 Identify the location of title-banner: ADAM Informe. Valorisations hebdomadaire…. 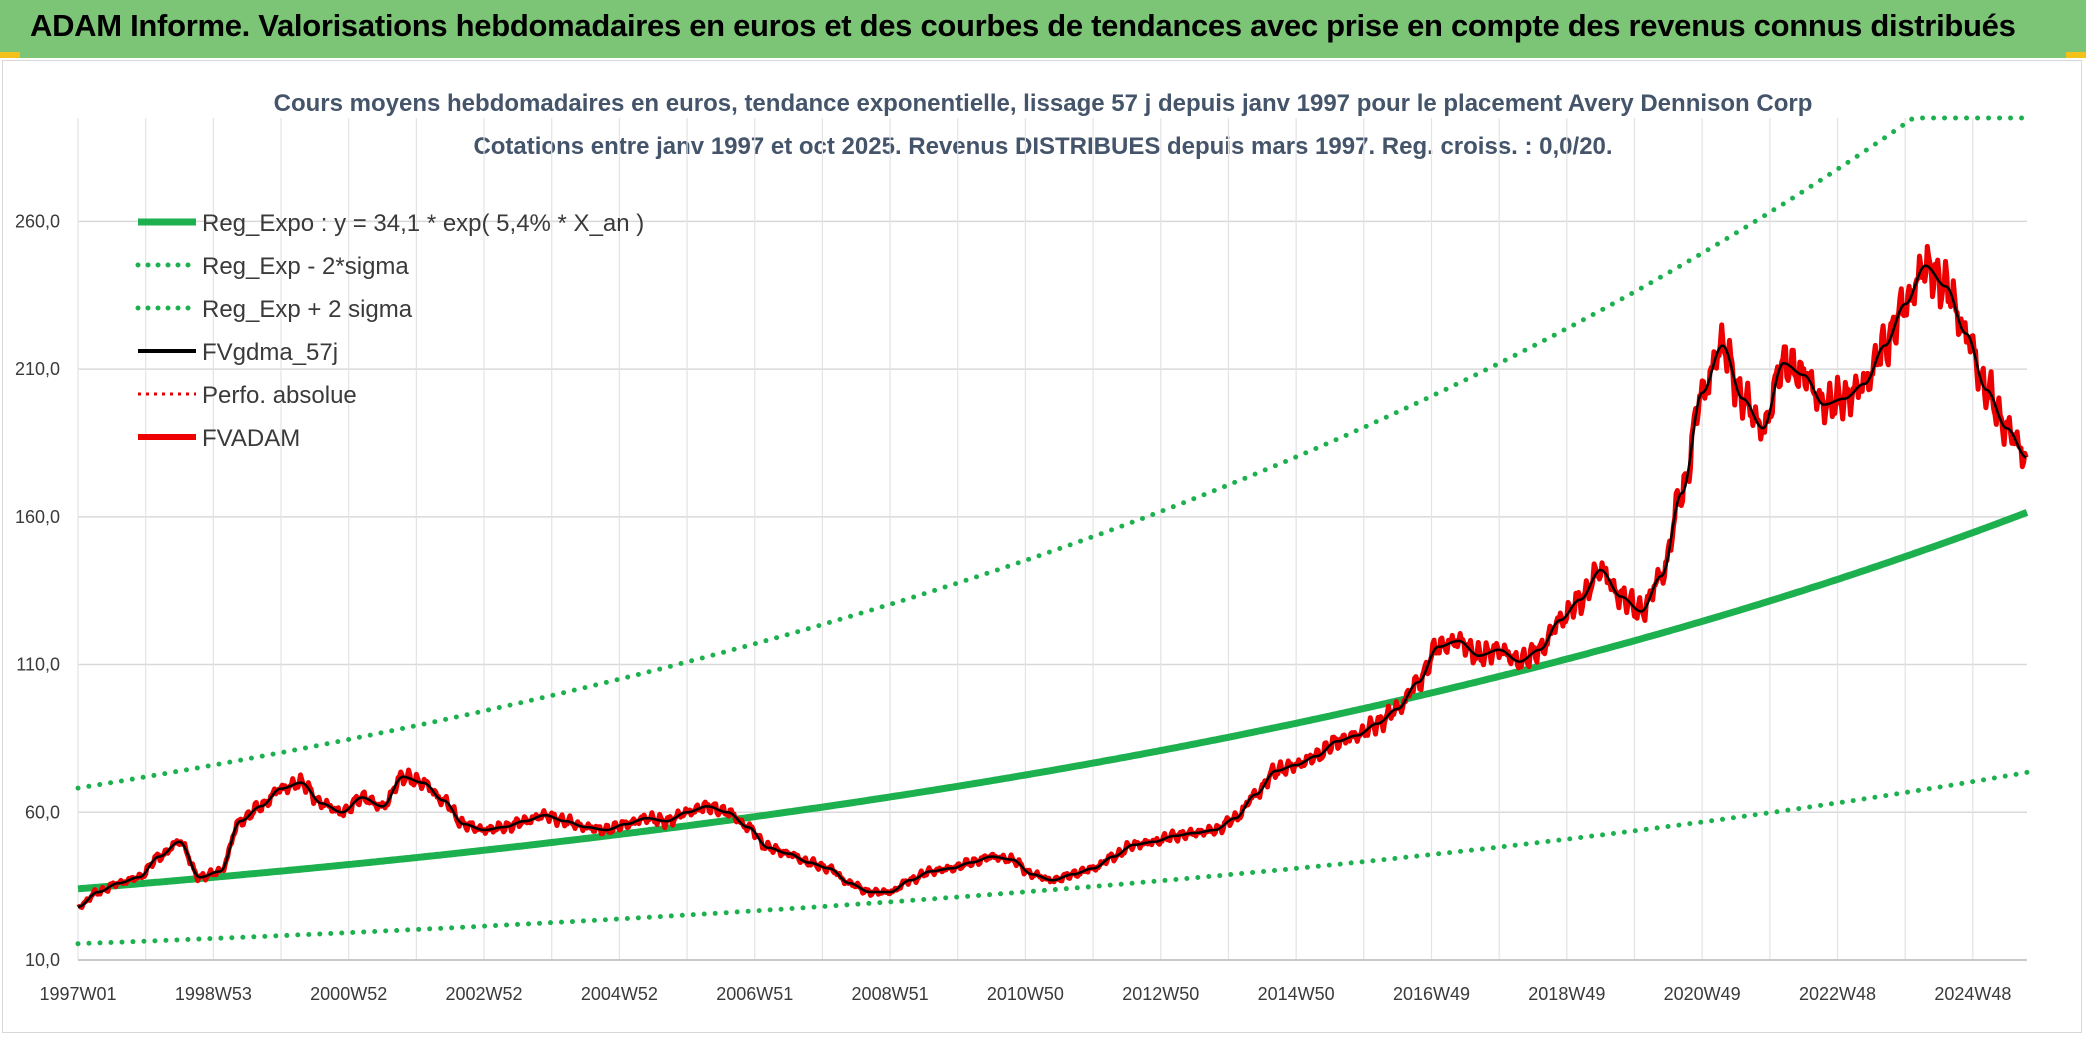
(1043, 29).